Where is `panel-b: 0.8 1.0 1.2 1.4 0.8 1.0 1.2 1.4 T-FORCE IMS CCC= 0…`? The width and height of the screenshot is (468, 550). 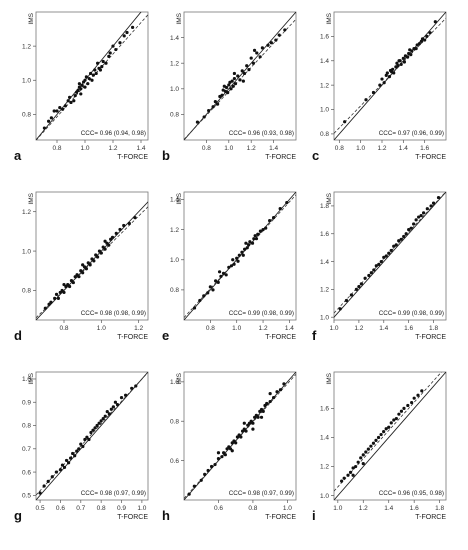
panel-b: 0.8 1.0 1.2 1.4 0.8 1.0 1.2 1.4 T-FORCE IMS CCC= 0… is located at coordinates (229, 87).